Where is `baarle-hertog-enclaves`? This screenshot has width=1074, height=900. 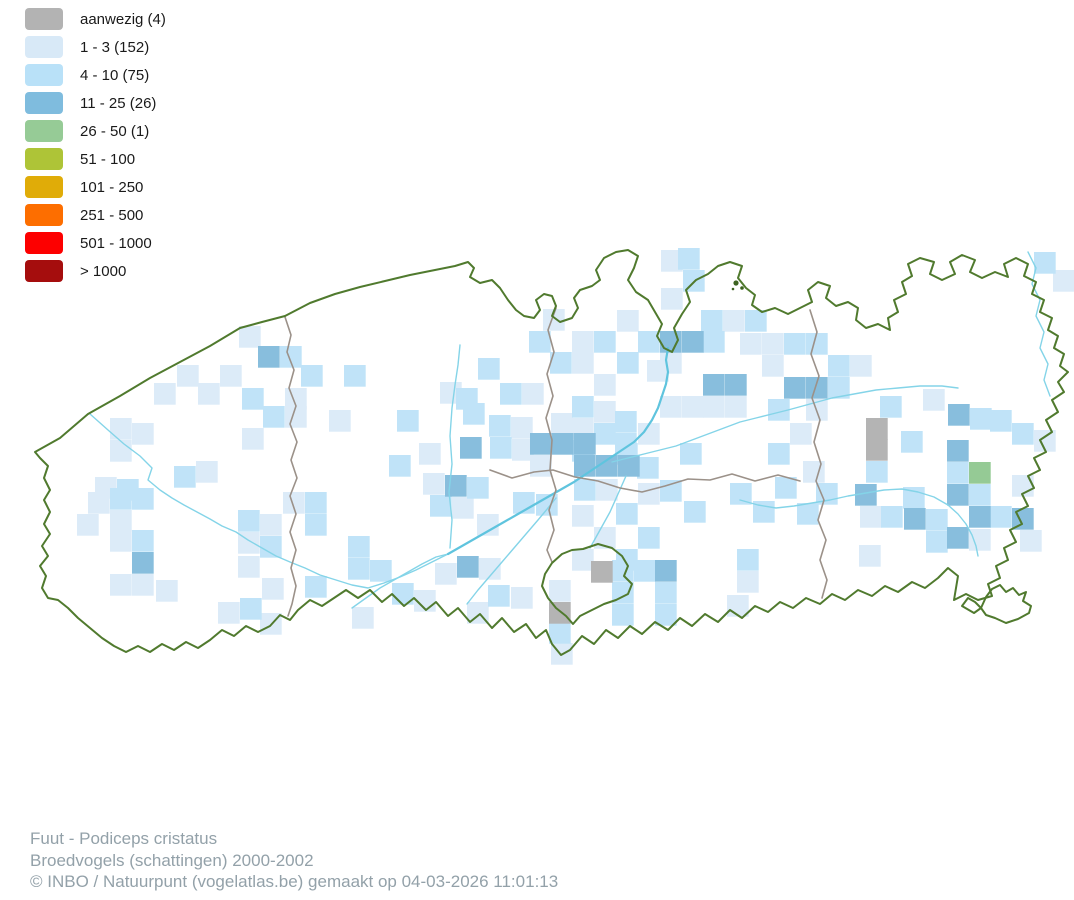 baarle-hertog-enclaves is located at coordinates (737, 285).